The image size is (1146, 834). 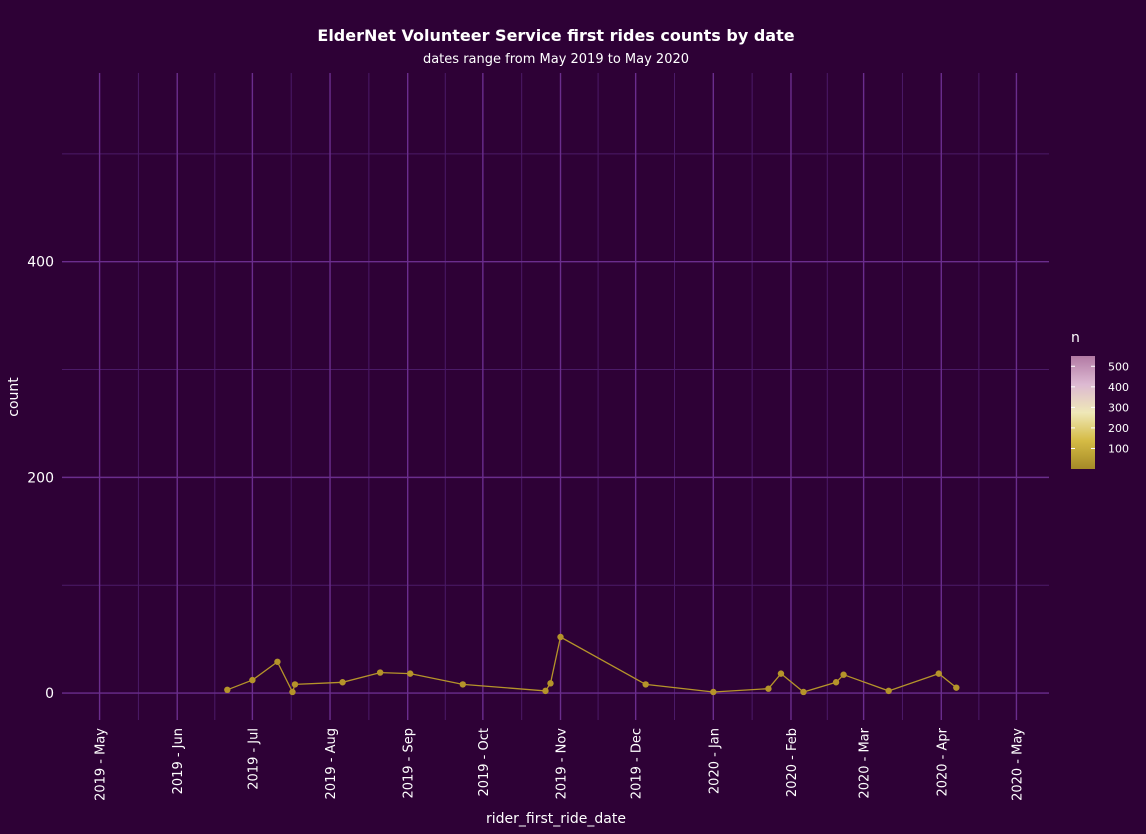 What do you see at coordinates (1083, 412) in the screenshot?
I see `legend-colorbar` at bounding box center [1083, 412].